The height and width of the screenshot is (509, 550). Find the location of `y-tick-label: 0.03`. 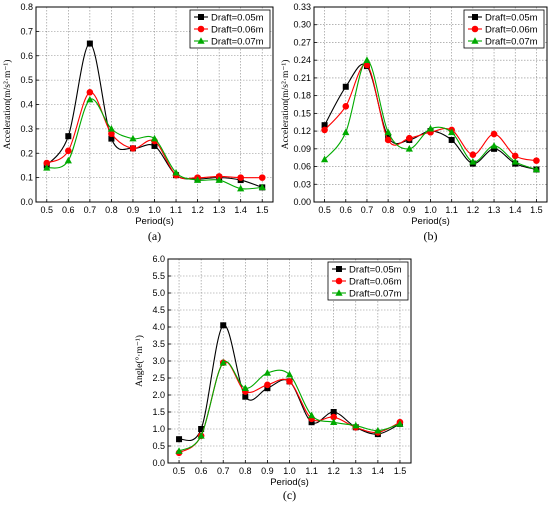

y-tick-label: 0.03 is located at coordinates (302, 184).